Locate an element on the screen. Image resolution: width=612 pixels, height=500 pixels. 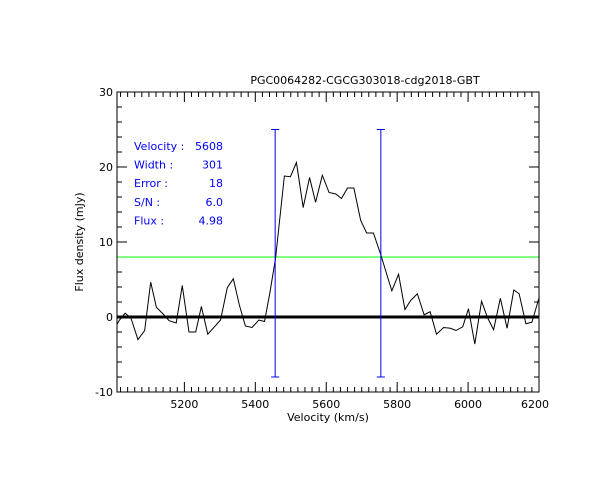
annotation-value: 6.0 is located at coordinates (215, 202).